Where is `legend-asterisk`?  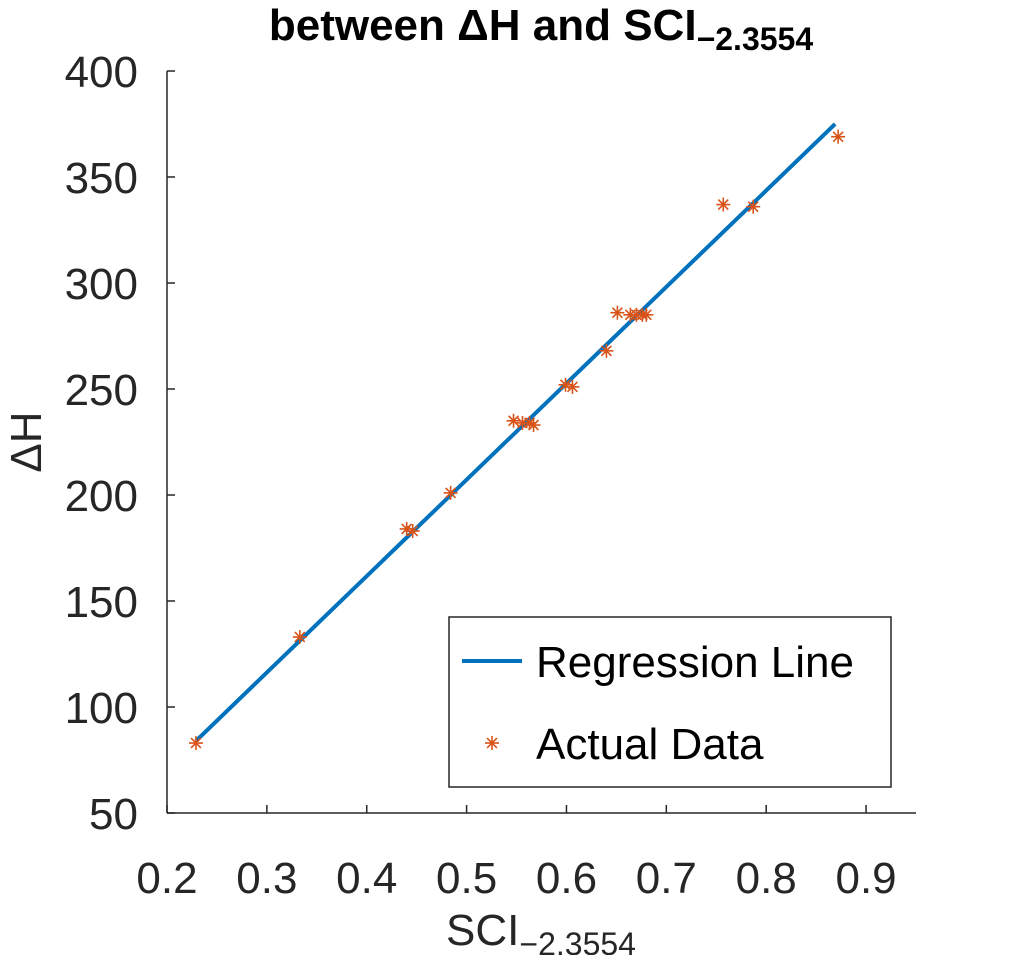 legend-asterisk is located at coordinates (492, 743).